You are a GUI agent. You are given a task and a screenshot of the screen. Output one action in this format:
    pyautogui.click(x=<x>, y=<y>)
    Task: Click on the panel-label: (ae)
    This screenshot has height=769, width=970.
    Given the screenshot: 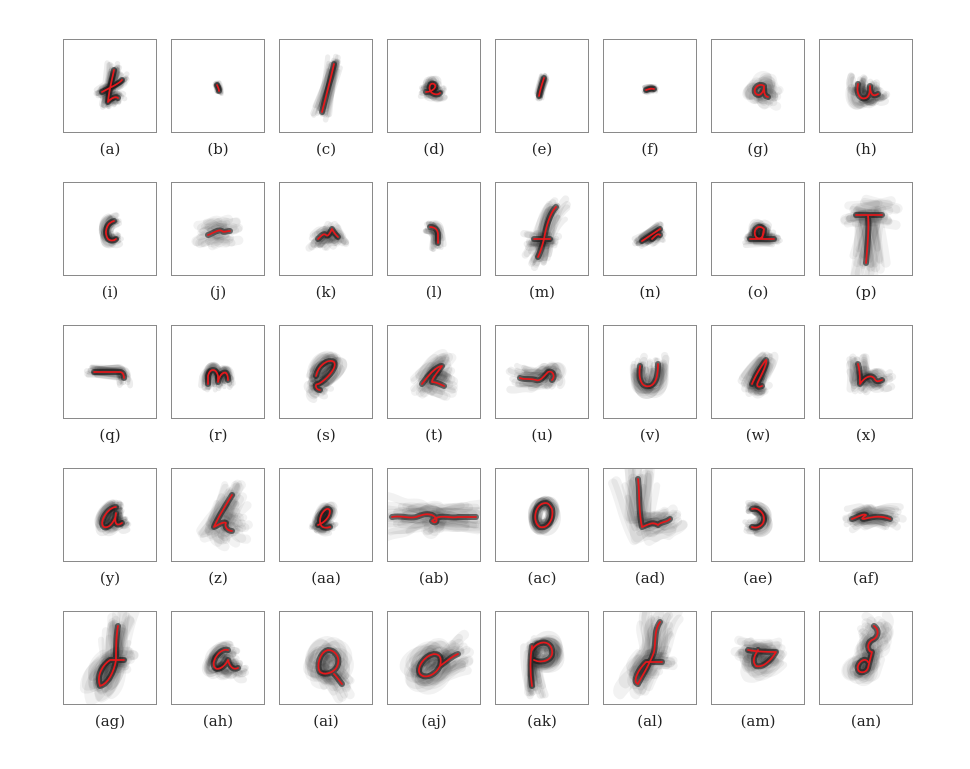 What is the action you would take?
    pyautogui.click(x=758, y=578)
    